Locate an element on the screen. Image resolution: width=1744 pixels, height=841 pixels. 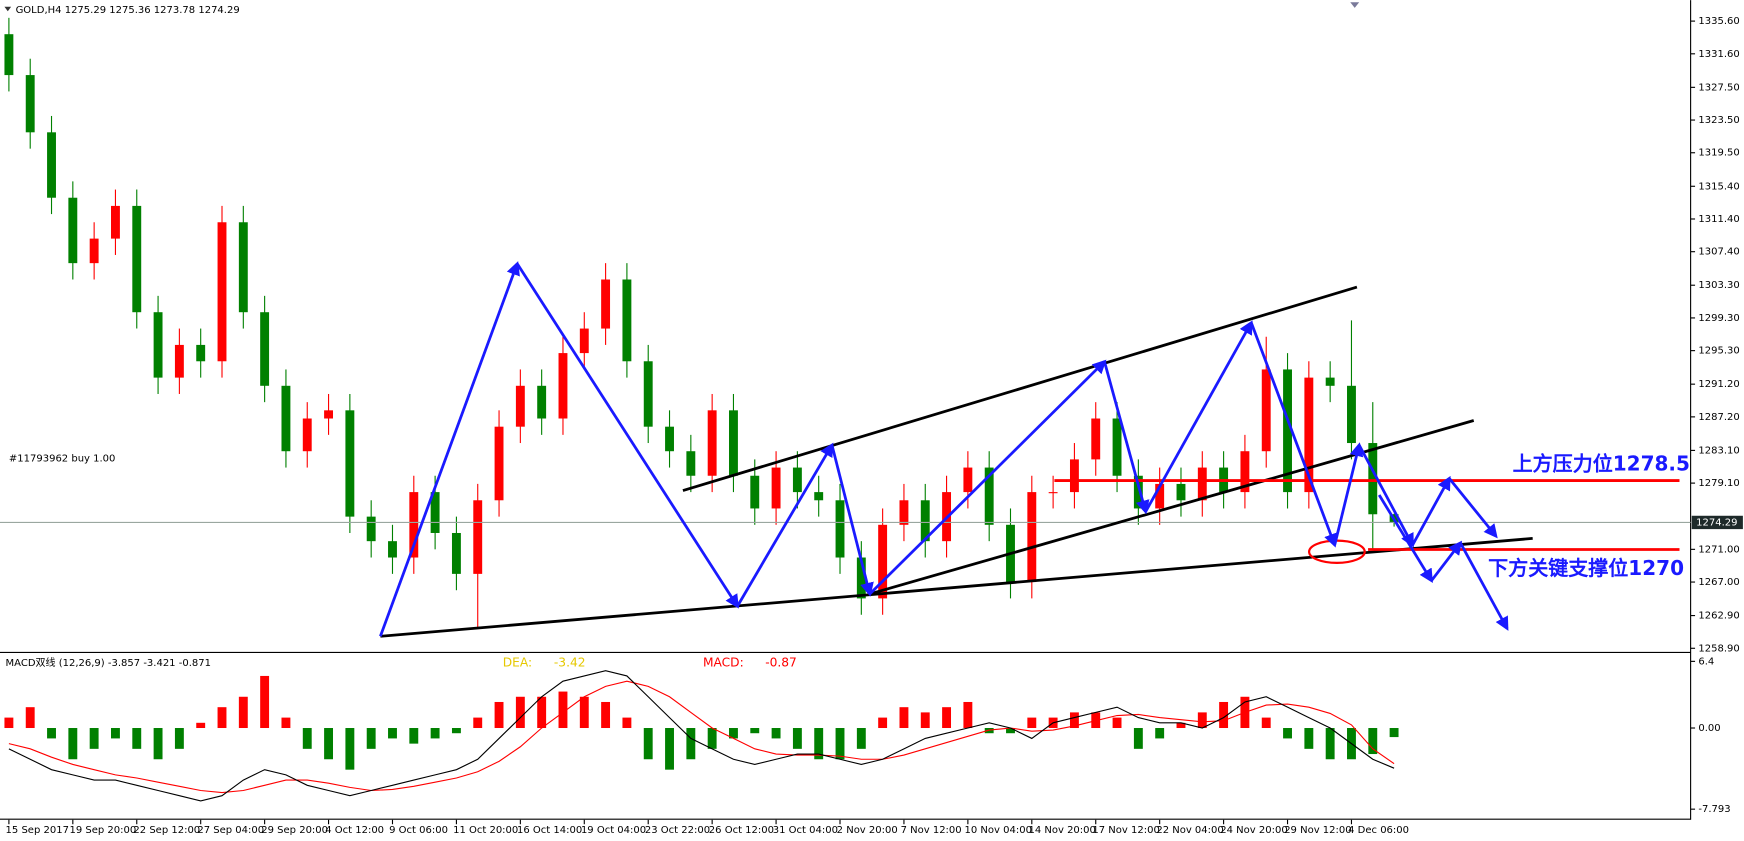
macd-y-tick-label: 0.00 is located at coordinates (1709, 728).